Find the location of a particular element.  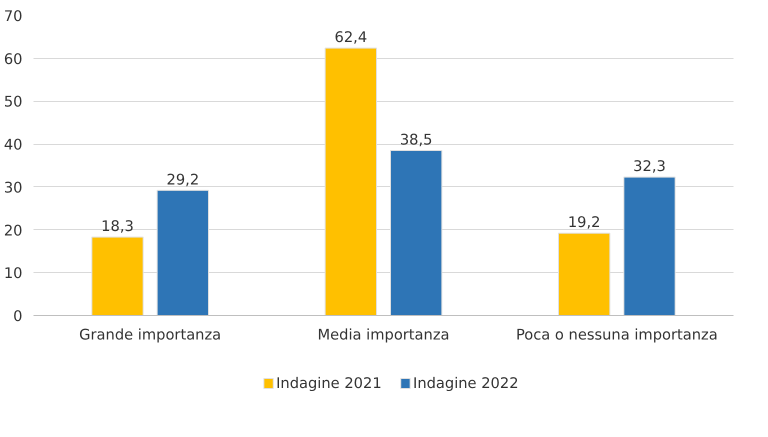

data-label: 62,4 is located at coordinates (351, 37).